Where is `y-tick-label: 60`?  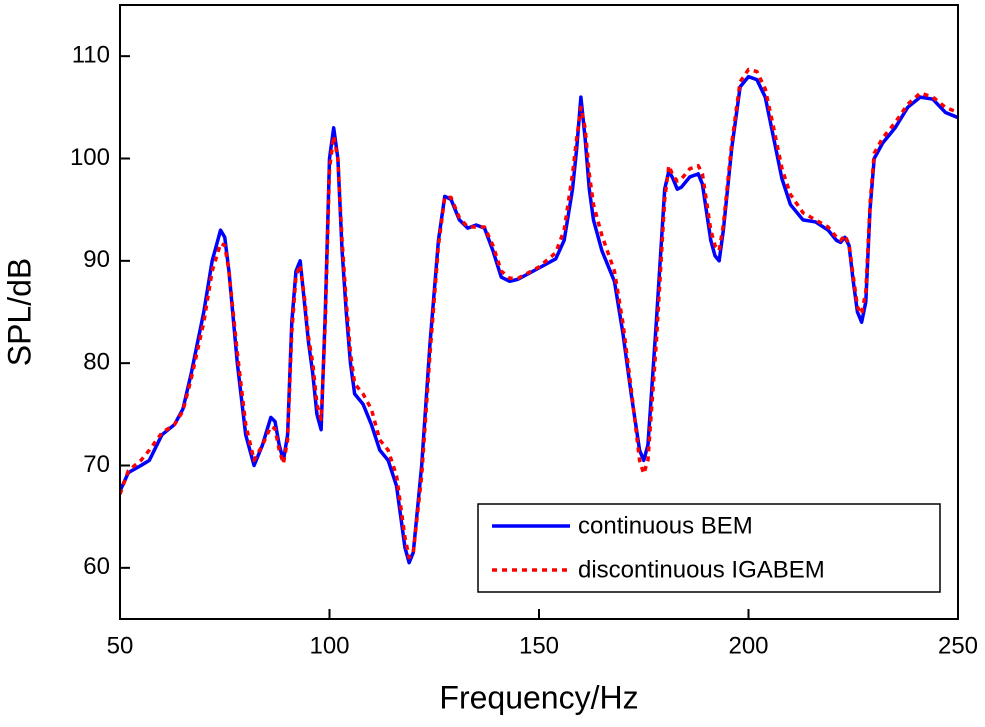 y-tick-label: 60 is located at coordinates (96, 566).